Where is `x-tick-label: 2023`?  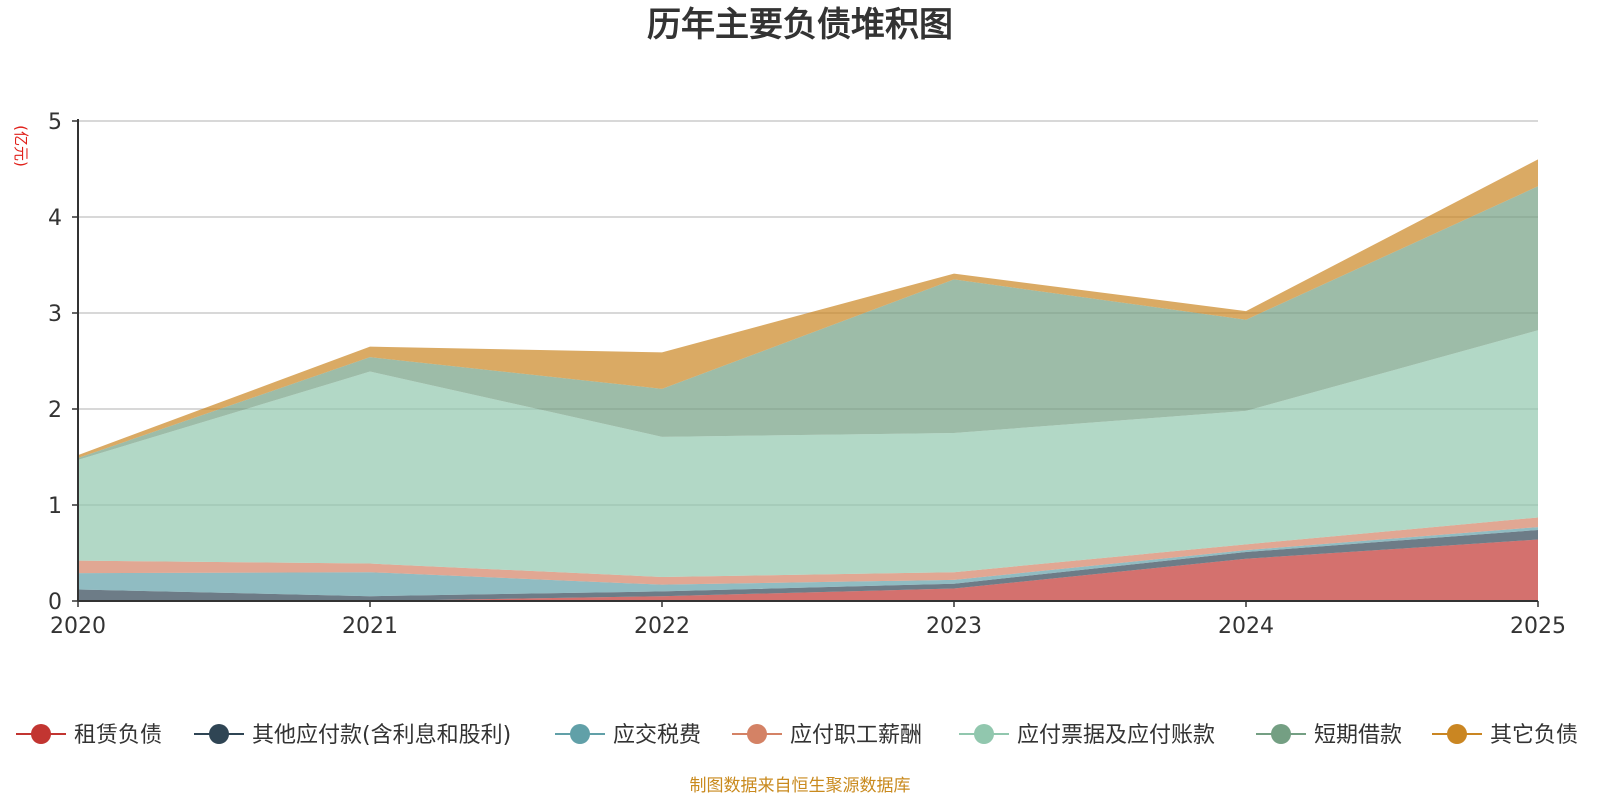 x-tick-label: 2023 is located at coordinates (954, 626).